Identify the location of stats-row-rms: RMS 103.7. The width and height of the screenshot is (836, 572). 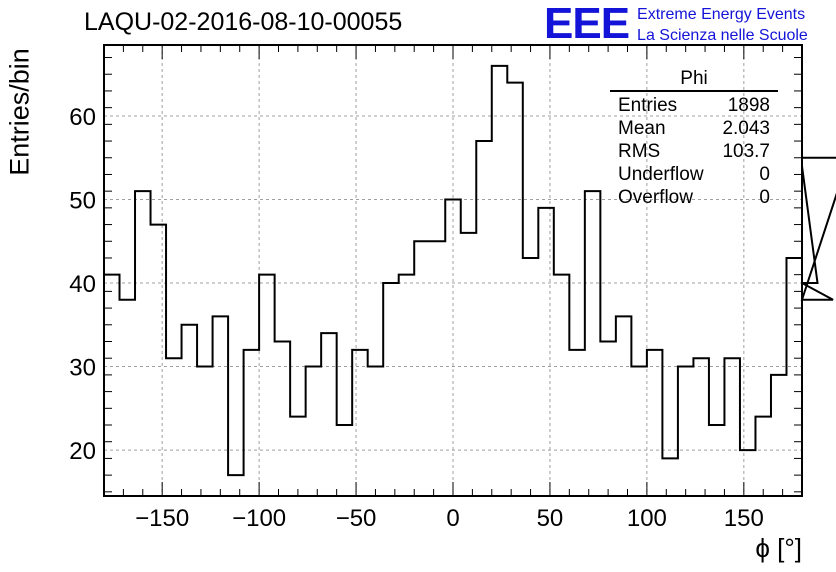
(694, 151).